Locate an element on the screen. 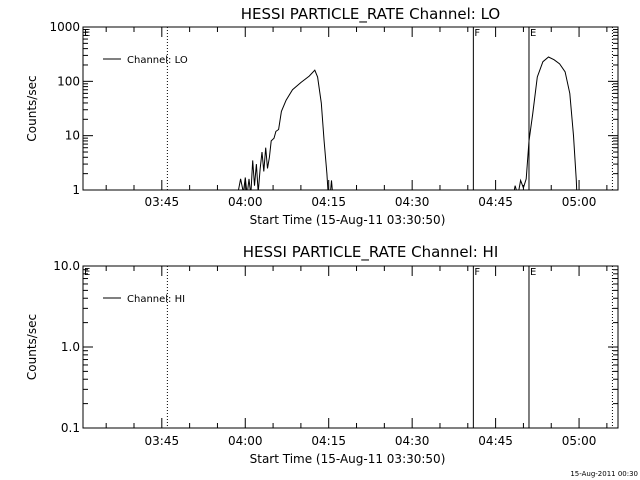 Image resolution: width=640 pixels, height=480 pixels. y-tick-label: 0.1 is located at coordinates (70, 428).